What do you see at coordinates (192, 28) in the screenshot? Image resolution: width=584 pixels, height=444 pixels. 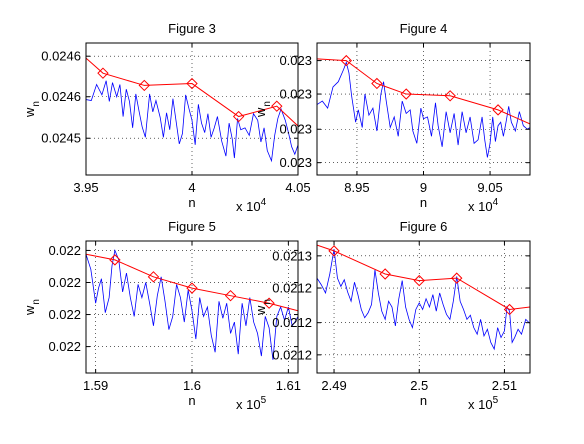 I see `subplot-title: Figure 3` at bounding box center [192, 28].